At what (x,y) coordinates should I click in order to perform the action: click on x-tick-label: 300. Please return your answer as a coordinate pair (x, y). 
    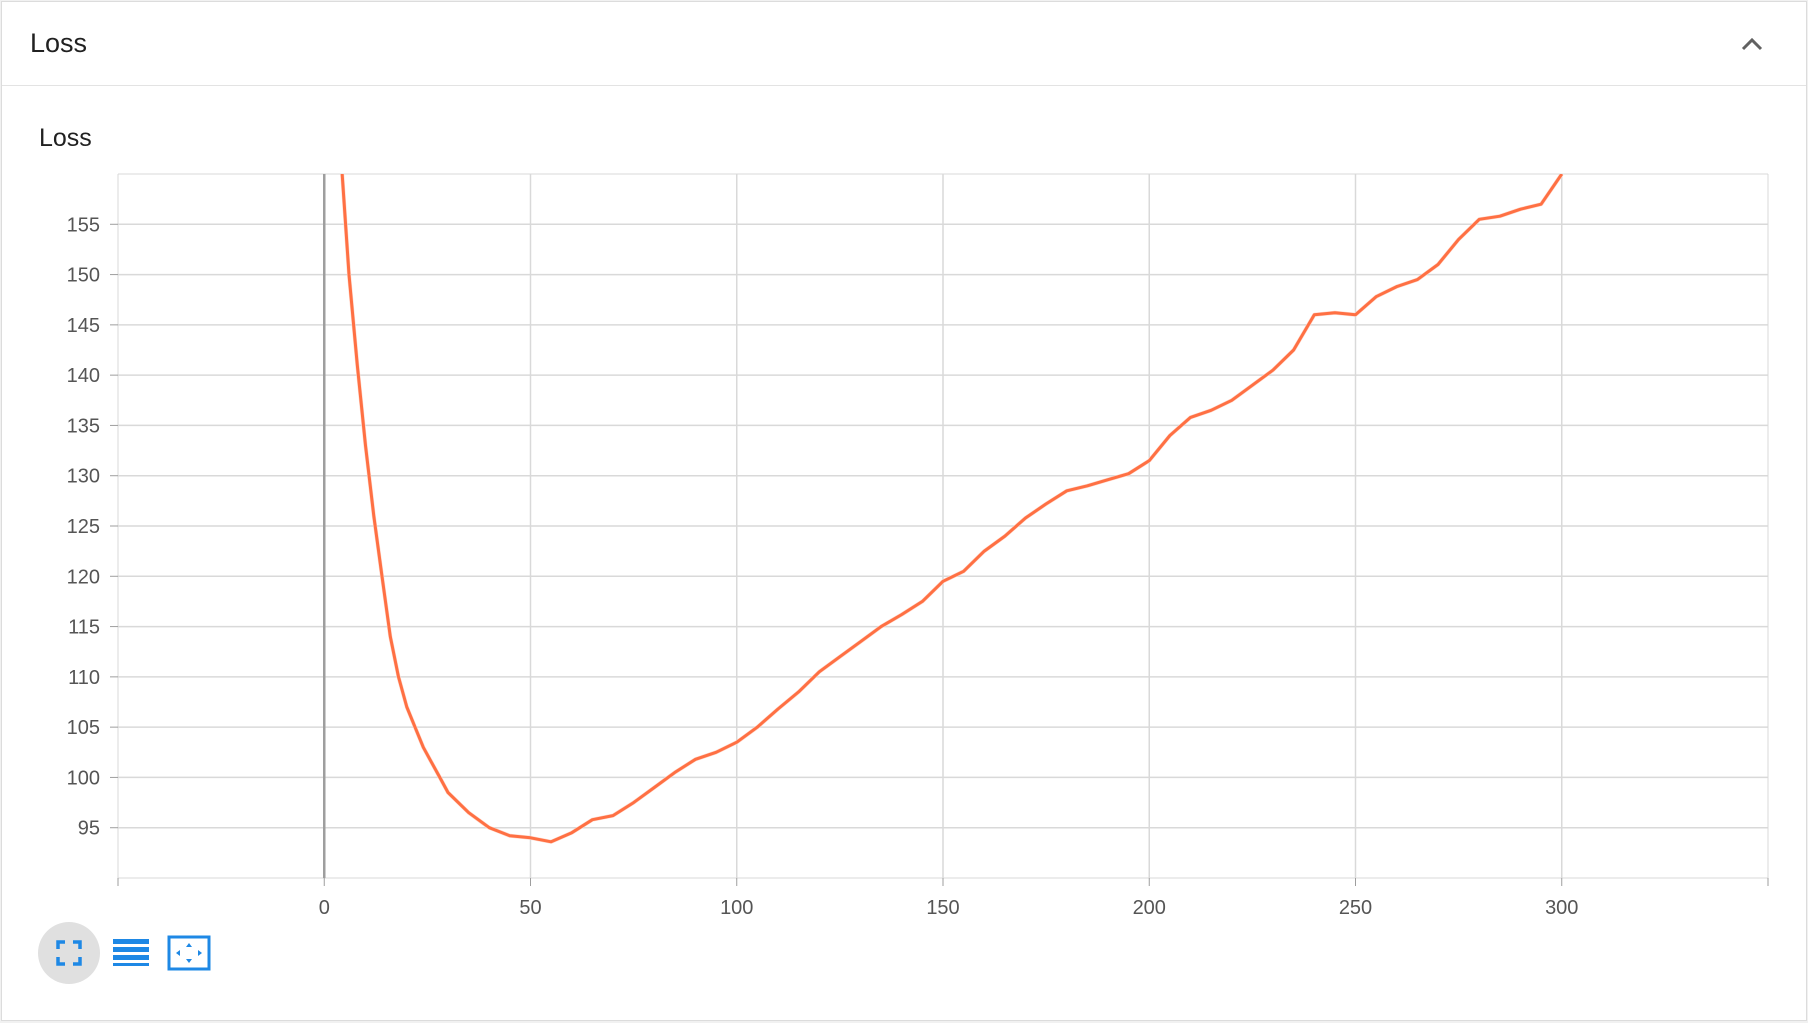
    Looking at the image, I should click on (1561, 908).